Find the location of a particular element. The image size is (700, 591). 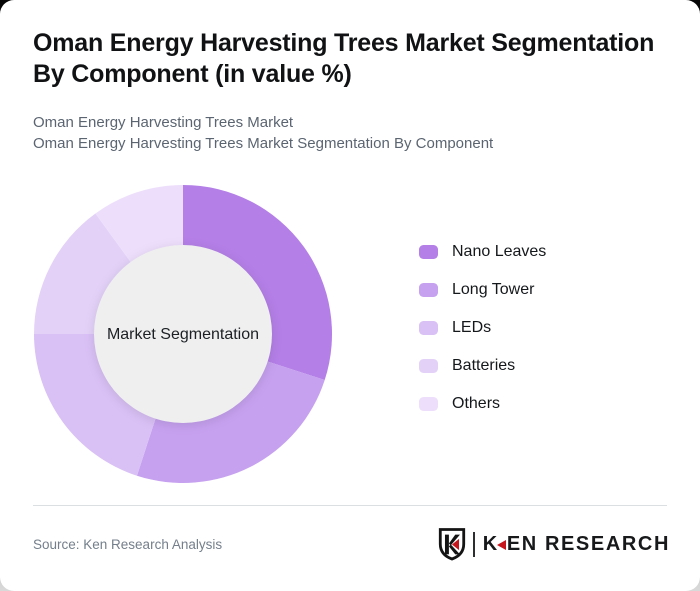

ken-research-logo: K EN RESEARCH is located at coordinates (553, 544).